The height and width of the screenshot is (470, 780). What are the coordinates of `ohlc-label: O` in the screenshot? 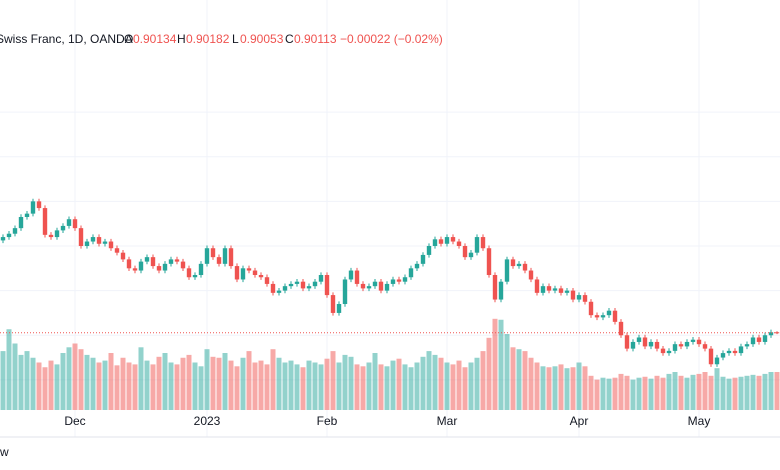 It's located at (128, 39).